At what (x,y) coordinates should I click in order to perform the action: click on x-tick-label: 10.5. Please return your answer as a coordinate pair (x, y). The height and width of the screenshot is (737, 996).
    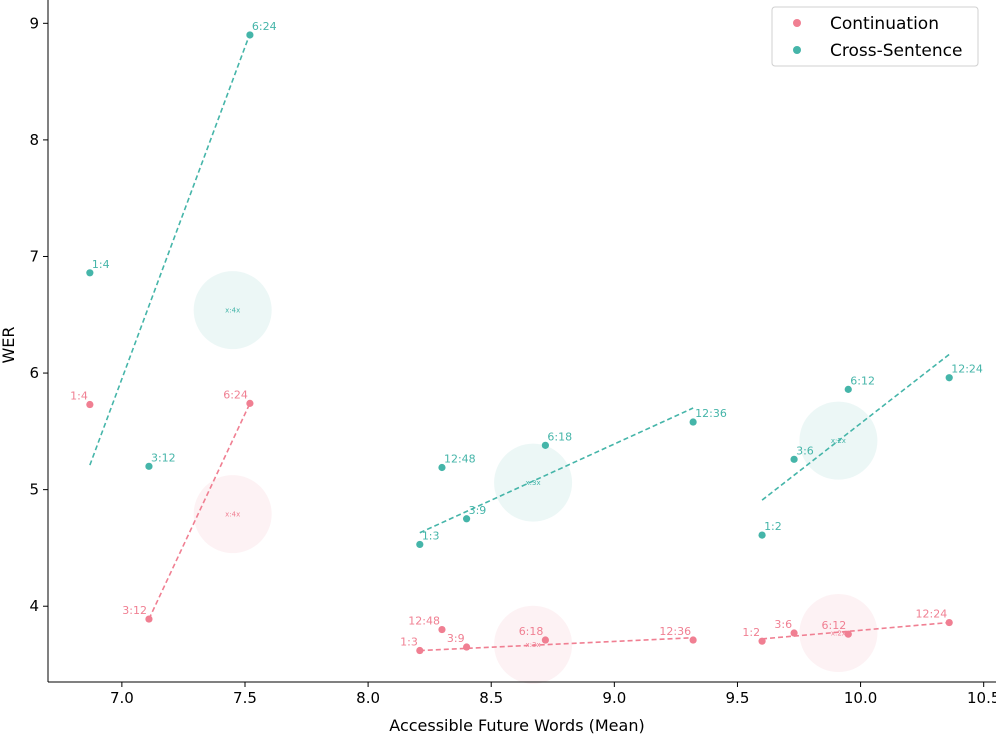
    Looking at the image, I should click on (981, 698).